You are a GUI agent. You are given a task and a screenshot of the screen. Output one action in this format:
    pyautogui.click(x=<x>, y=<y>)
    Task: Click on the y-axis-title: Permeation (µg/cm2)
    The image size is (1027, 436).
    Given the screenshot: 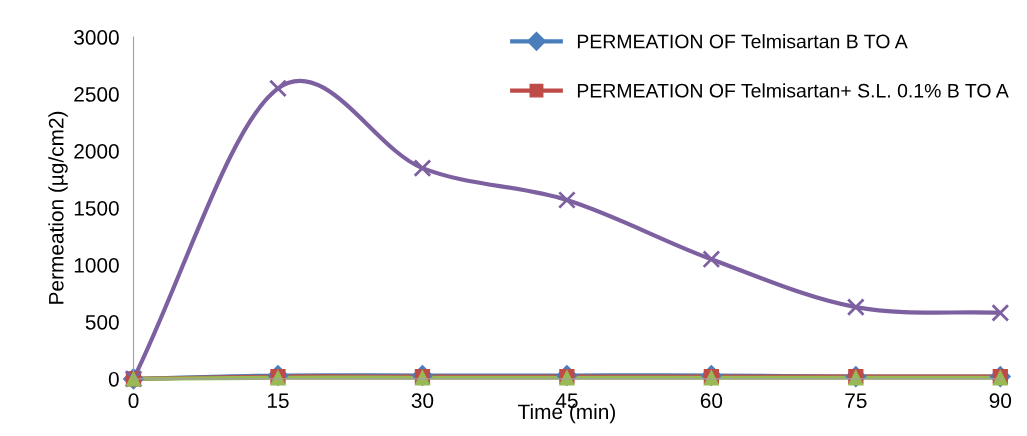 What is the action you would take?
    pyautogui.click(x=58, y=207)
    